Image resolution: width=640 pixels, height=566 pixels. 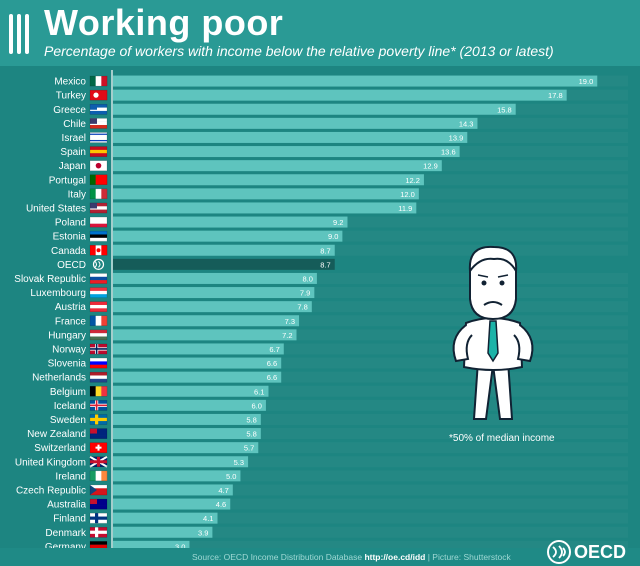 What do you see at coordinates (98, 532) in the screenshot?
I see `flag-denmark-icon` at bounding box center [98, 532].